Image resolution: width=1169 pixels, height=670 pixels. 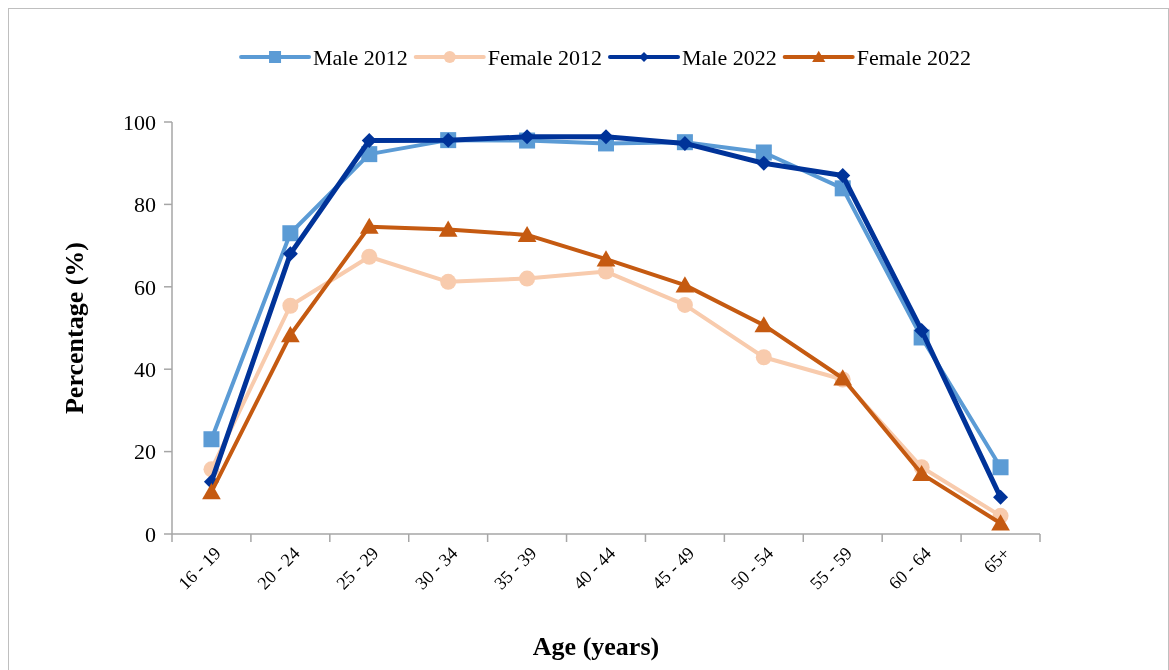 What do you see at coordinates (75, 328) in the screenshot?
I see `y-axis-title: Percentage (%)` at bounding box center [75, 328].